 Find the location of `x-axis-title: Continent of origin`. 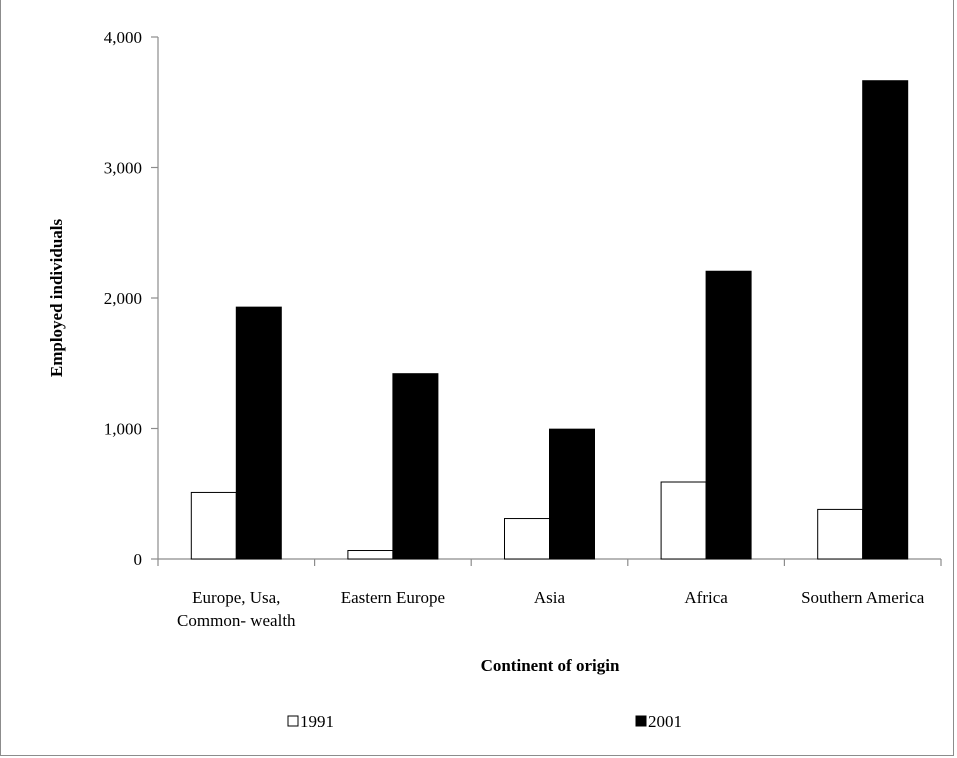

x-axis-title: Continent of origin is located at coordinates (550, 665).